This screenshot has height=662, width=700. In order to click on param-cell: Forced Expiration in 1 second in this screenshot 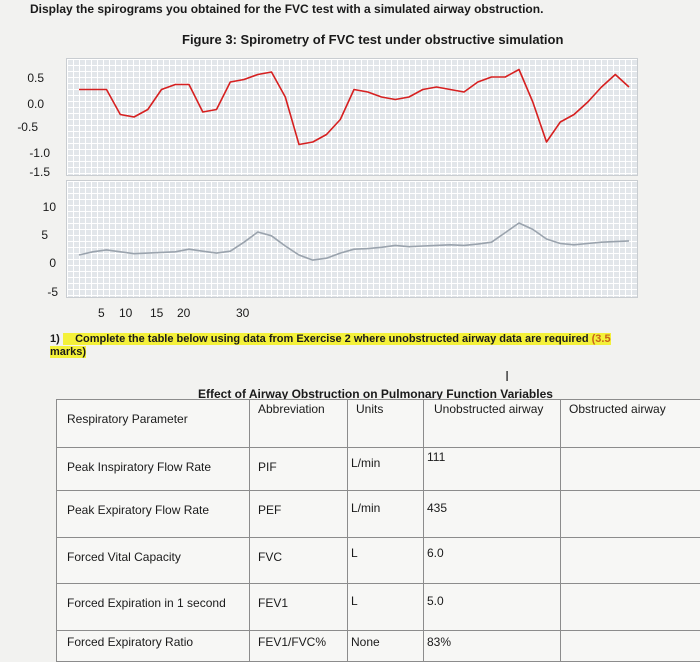, I will do `click(153, 607)`.